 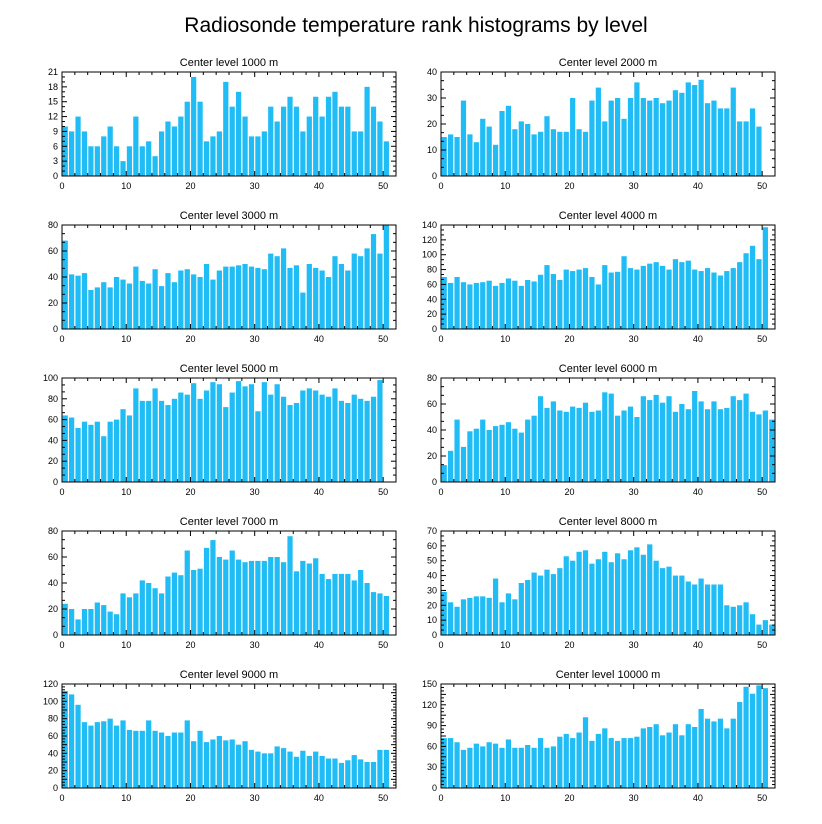 What do you see at coordinates (229, 369) in the screenshot?
I see `panel-title: Center level 5000 m` at bounding box center [229, 369].